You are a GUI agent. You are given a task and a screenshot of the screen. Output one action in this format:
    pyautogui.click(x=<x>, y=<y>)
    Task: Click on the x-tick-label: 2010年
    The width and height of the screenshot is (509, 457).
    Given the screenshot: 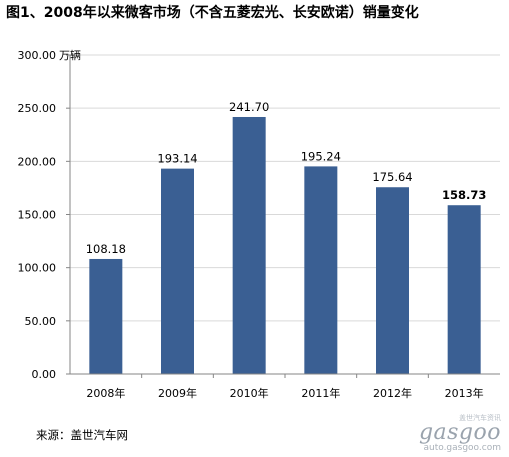 What is the action you would take?
    pyautogui.click(x=249, y=393)
    